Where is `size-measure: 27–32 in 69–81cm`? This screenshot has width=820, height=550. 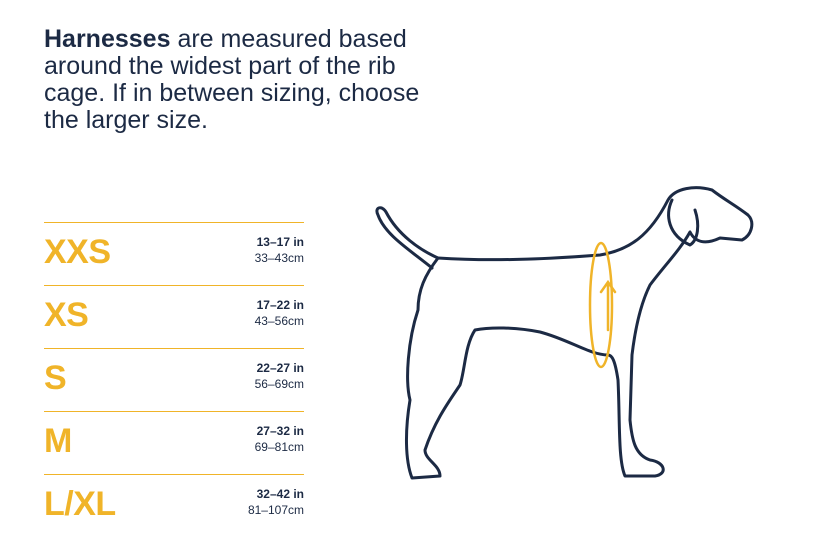
size-measure: 27–32 in 69–81cm is located at coordinates (279, 439).